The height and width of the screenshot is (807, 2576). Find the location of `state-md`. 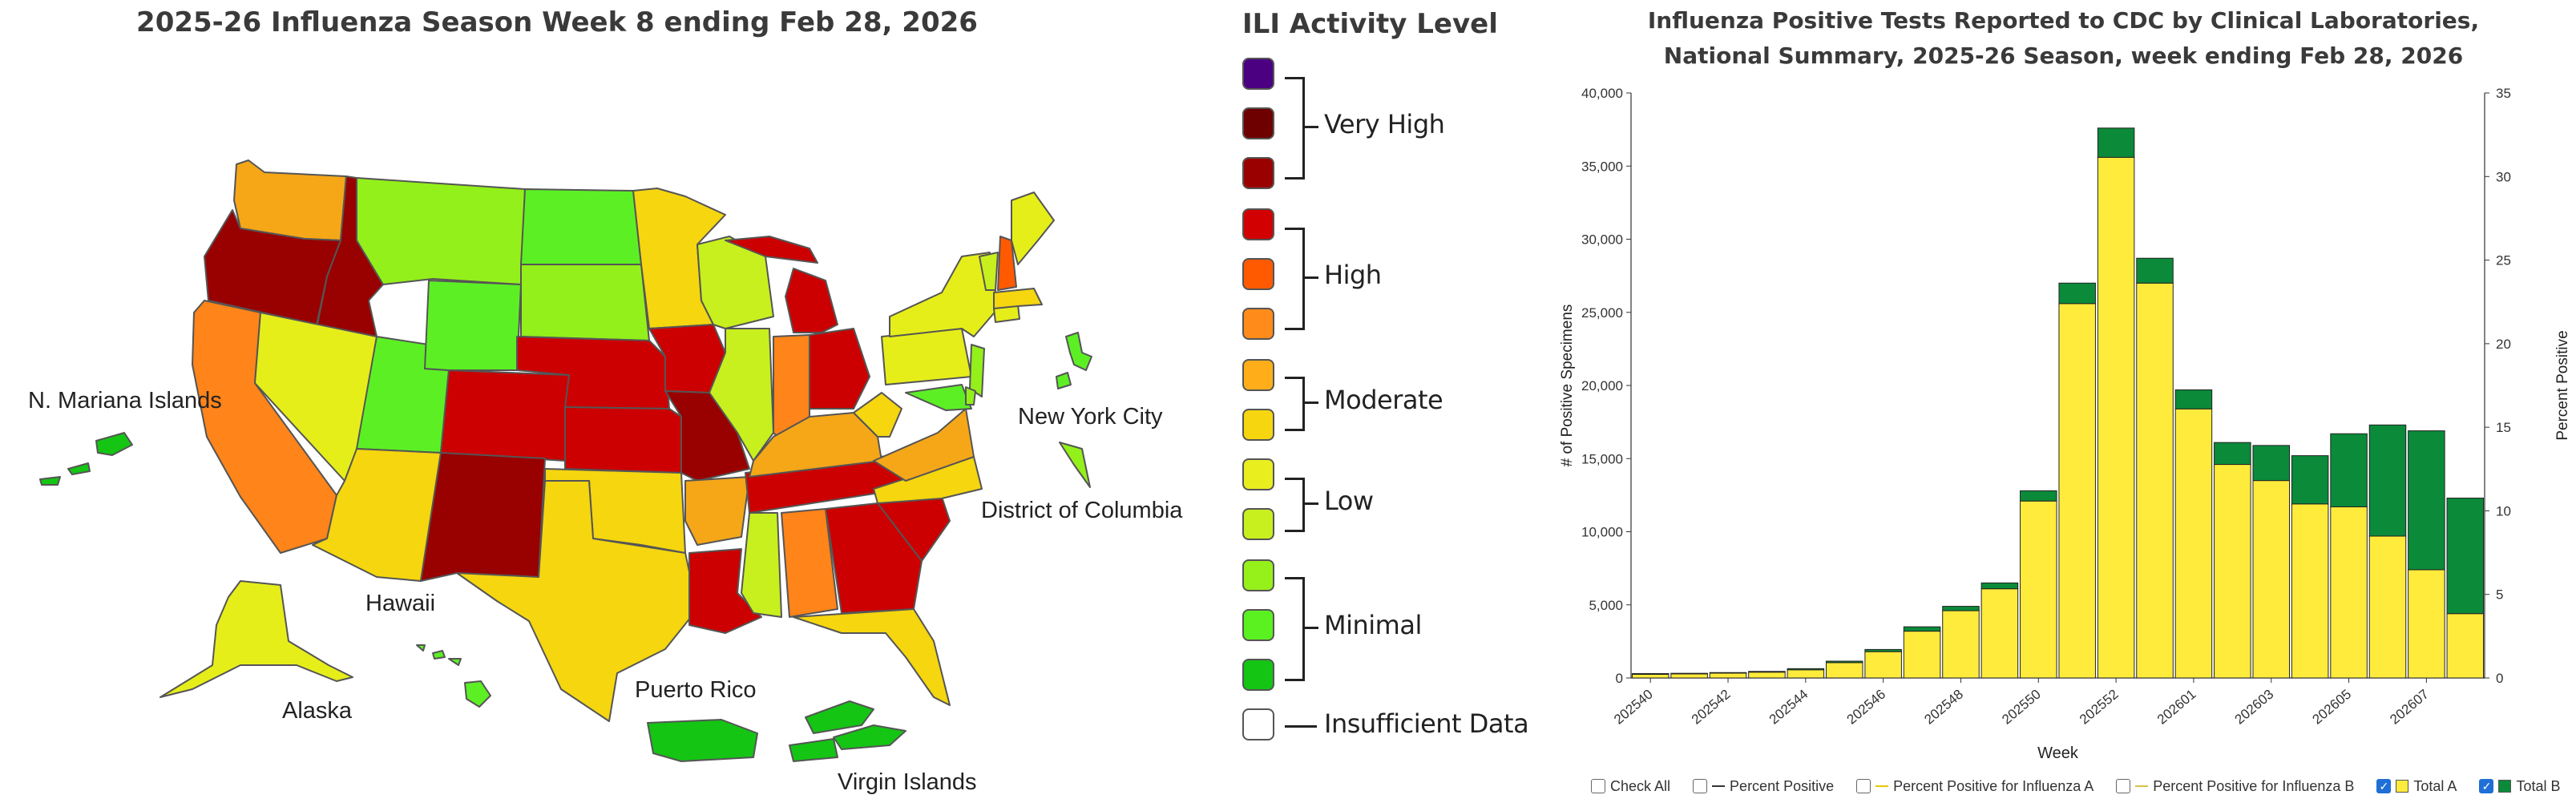

state-md is located at coordinates (939, 397).